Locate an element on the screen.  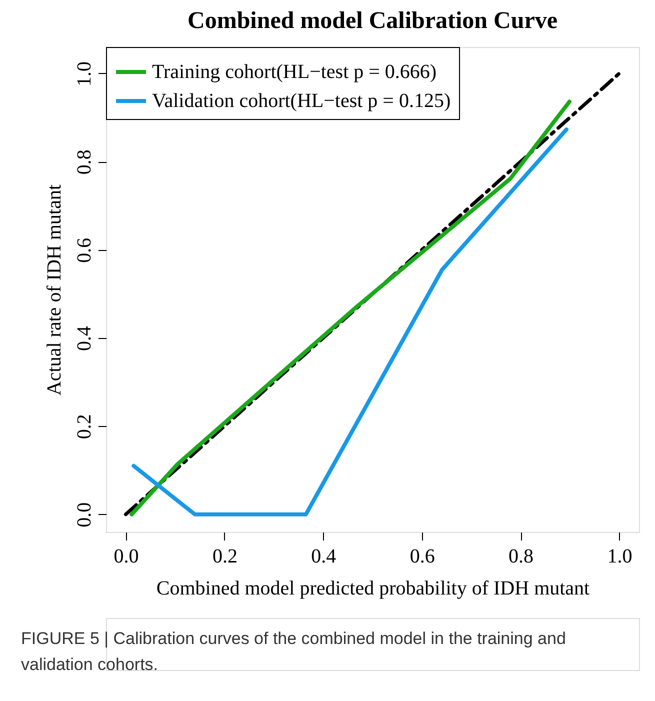
legend-label: Training cohort(HL−test p = 0.666) is located at coordinates (294, 72).